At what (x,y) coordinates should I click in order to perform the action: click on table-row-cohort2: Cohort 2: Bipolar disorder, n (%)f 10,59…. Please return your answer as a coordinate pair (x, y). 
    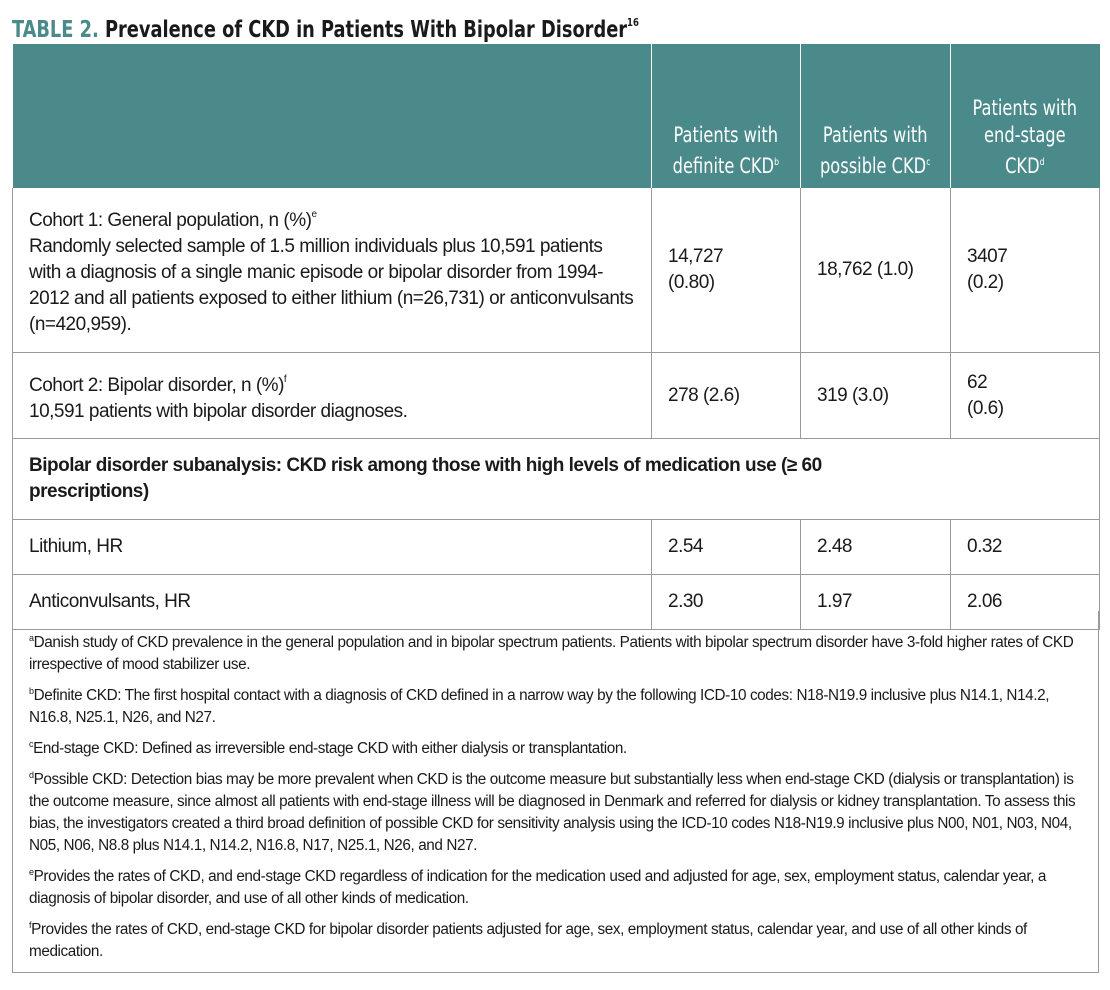
    Looking at the image, I should click on (556, 395).